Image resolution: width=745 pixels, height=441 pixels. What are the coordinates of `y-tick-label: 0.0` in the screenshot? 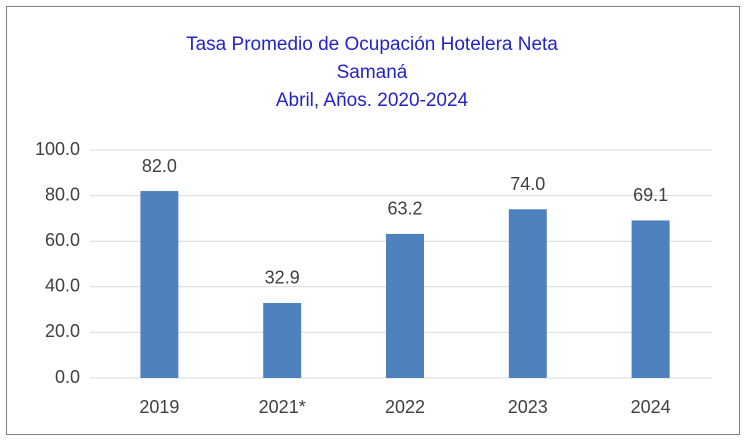 It's located at (67, 377).